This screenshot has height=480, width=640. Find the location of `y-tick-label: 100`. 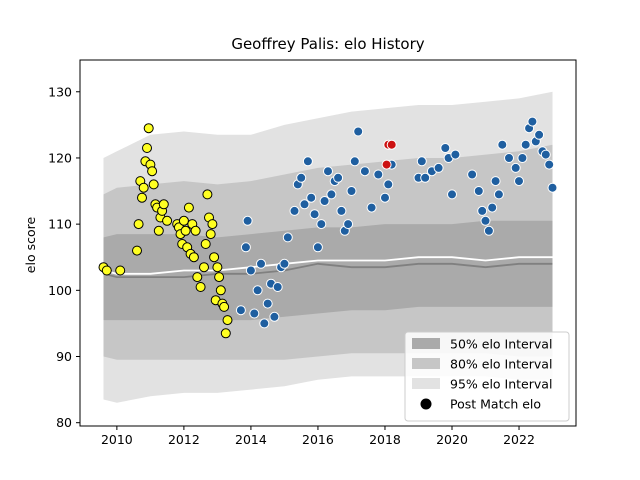

y-tick-label: 100 is located at coordinates (60, 290).